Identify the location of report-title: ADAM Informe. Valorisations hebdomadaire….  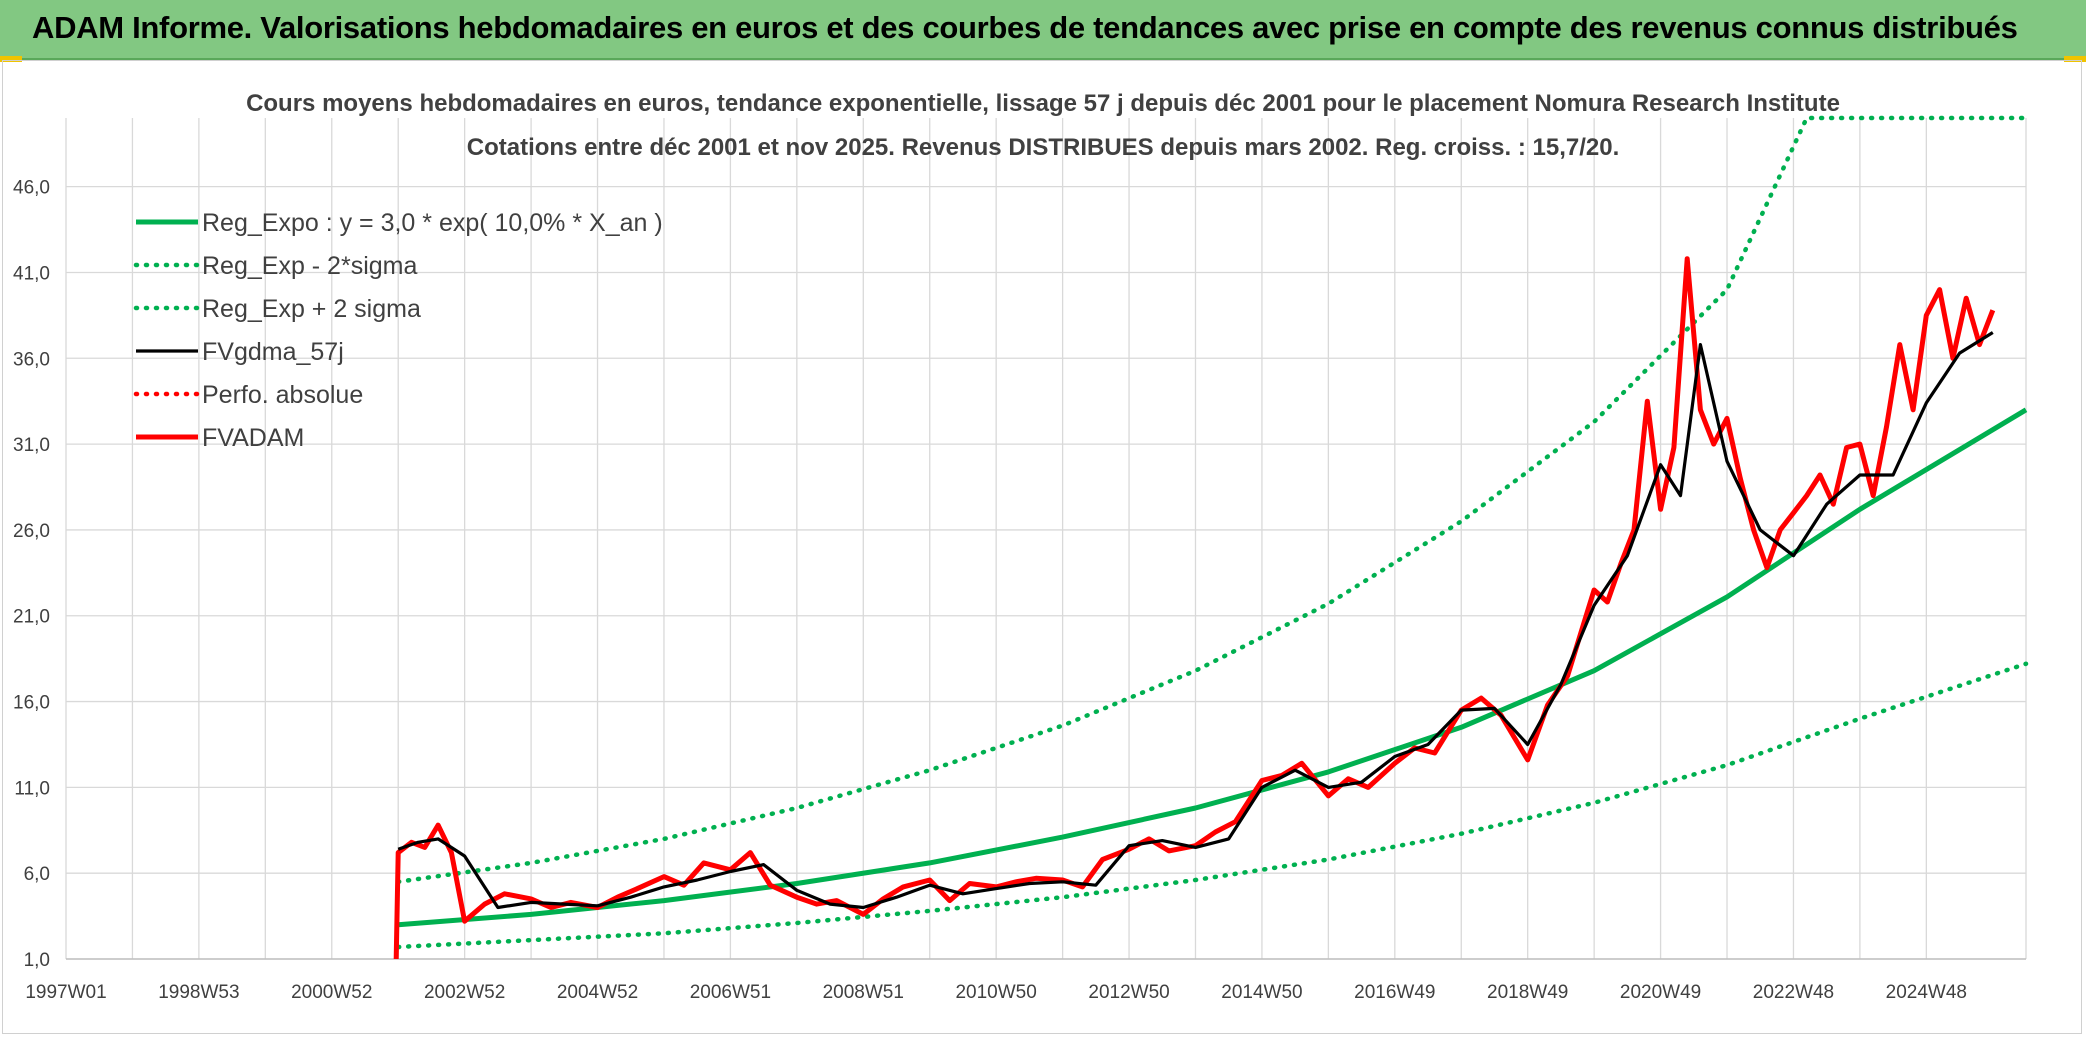
(1025, 27).